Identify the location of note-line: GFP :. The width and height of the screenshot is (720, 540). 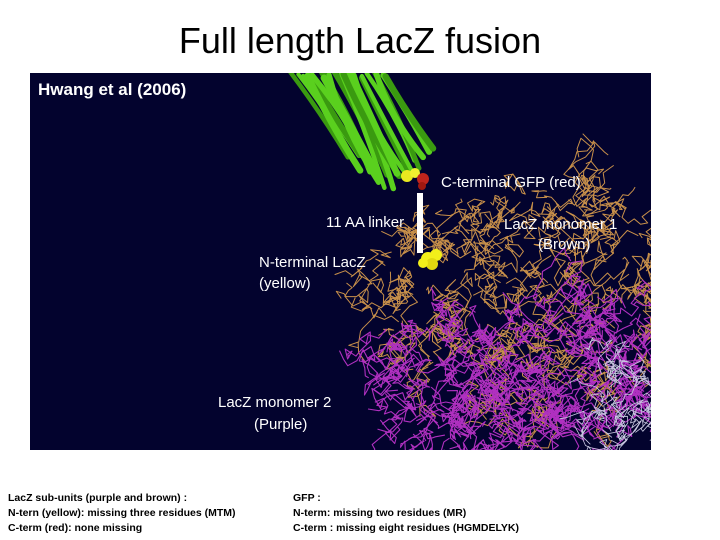
(307, 498).